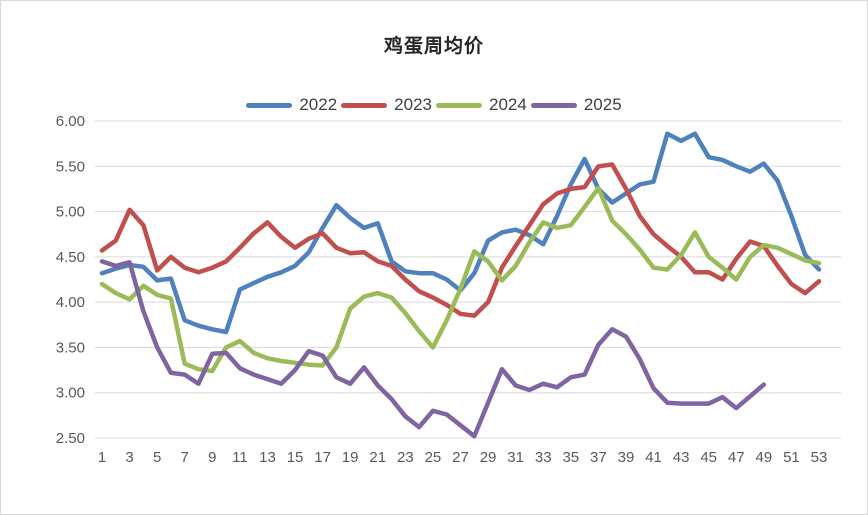  I want to click on x-tick-label: 13, so click(267, 457).